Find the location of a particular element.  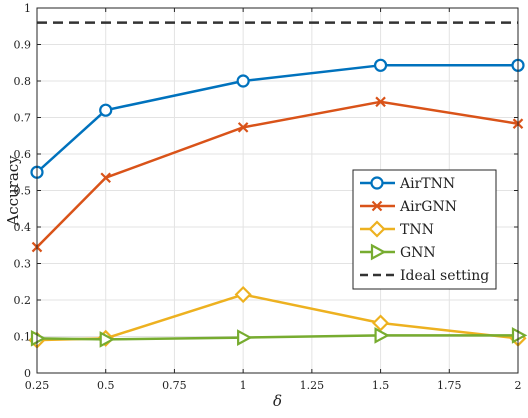

y-tick-label: 1 is located at coordinates (27, 8).